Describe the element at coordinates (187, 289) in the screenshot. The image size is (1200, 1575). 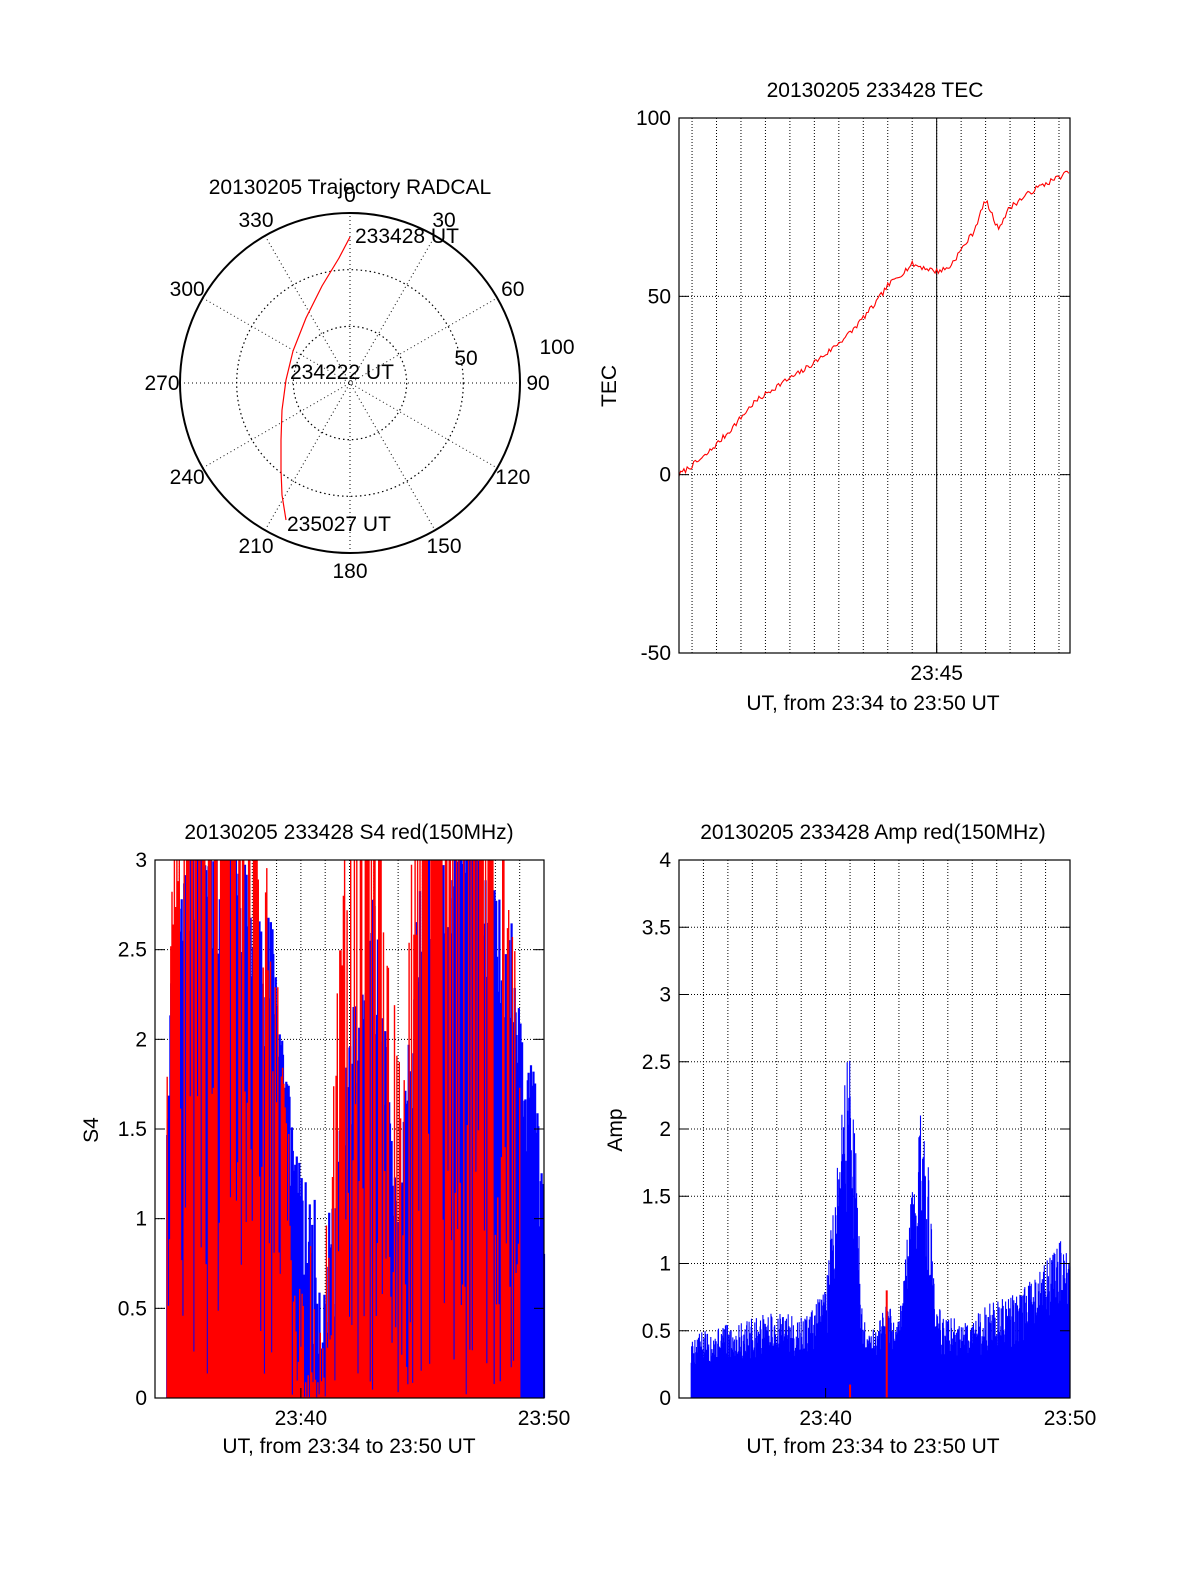
I see `polar-azimuth-label: 300` at that location.